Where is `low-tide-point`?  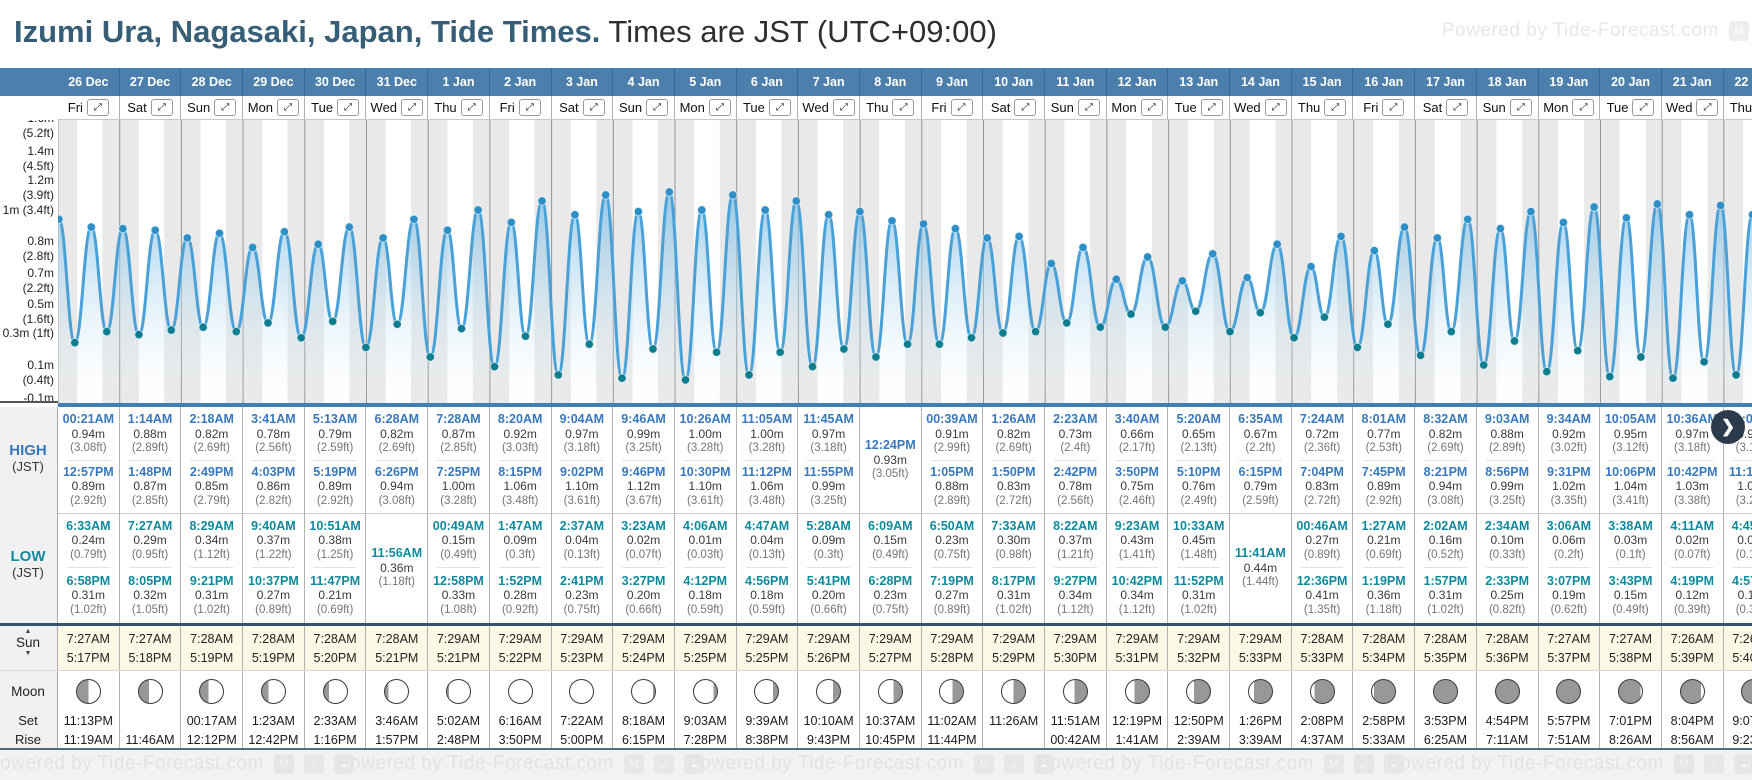 low-tide-point is located at coordinates (1067, 323).